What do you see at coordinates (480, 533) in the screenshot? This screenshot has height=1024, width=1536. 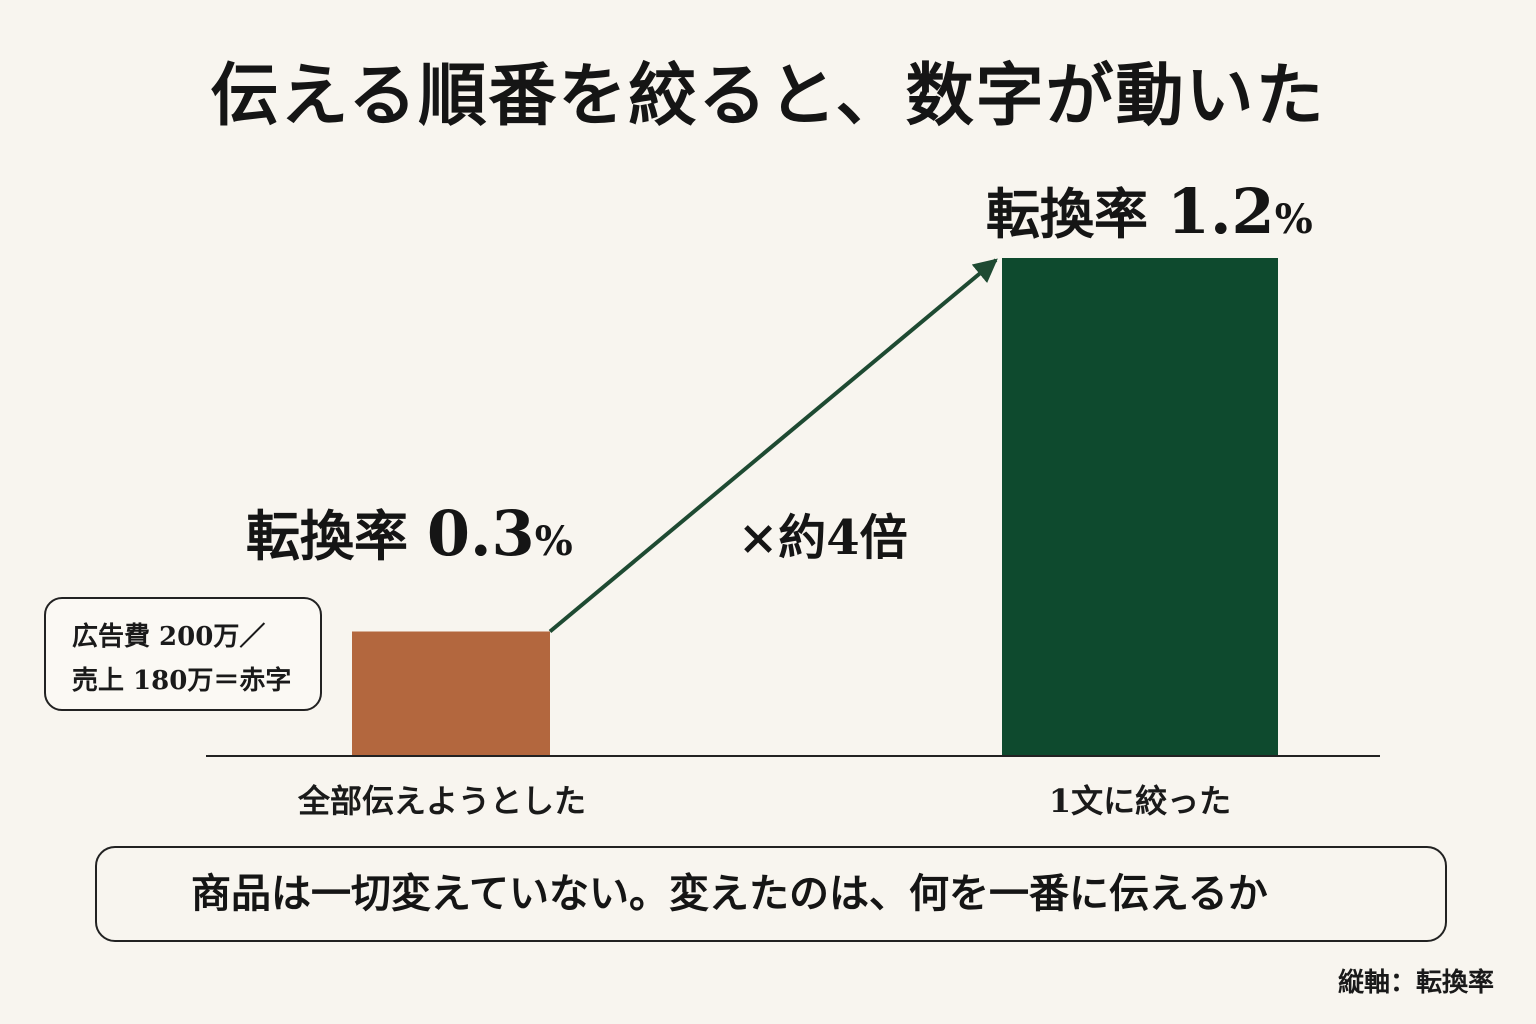 I see `bar-label-value: 0.3` at bounding box center [480, 533].